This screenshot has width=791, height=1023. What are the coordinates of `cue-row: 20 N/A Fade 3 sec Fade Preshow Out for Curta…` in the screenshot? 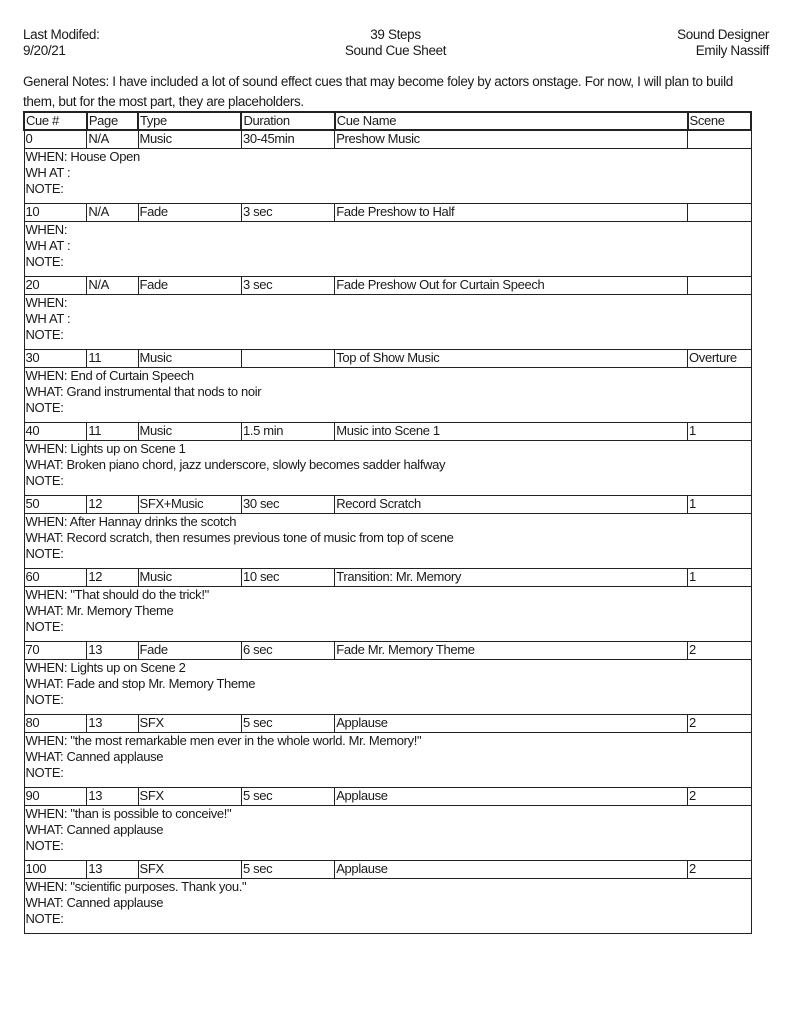 It's located at (387, 285).